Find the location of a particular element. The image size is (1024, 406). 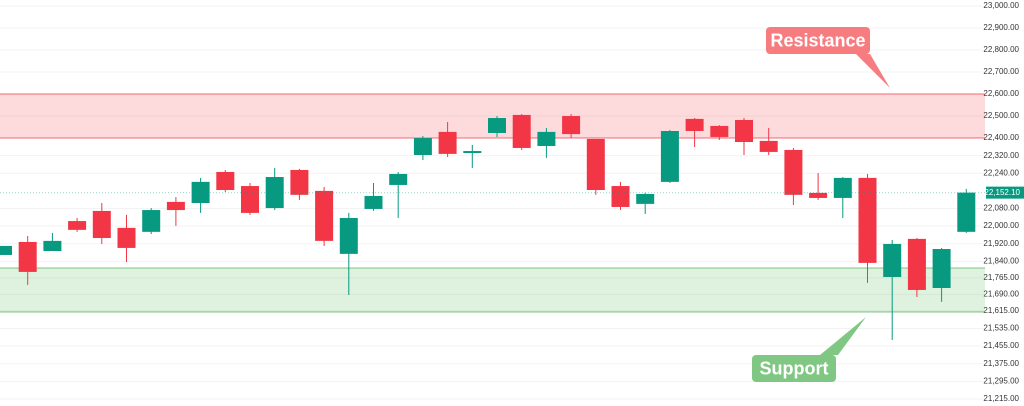

y-tick-label: 22,500.00 is located at coordinates (1001, 115).